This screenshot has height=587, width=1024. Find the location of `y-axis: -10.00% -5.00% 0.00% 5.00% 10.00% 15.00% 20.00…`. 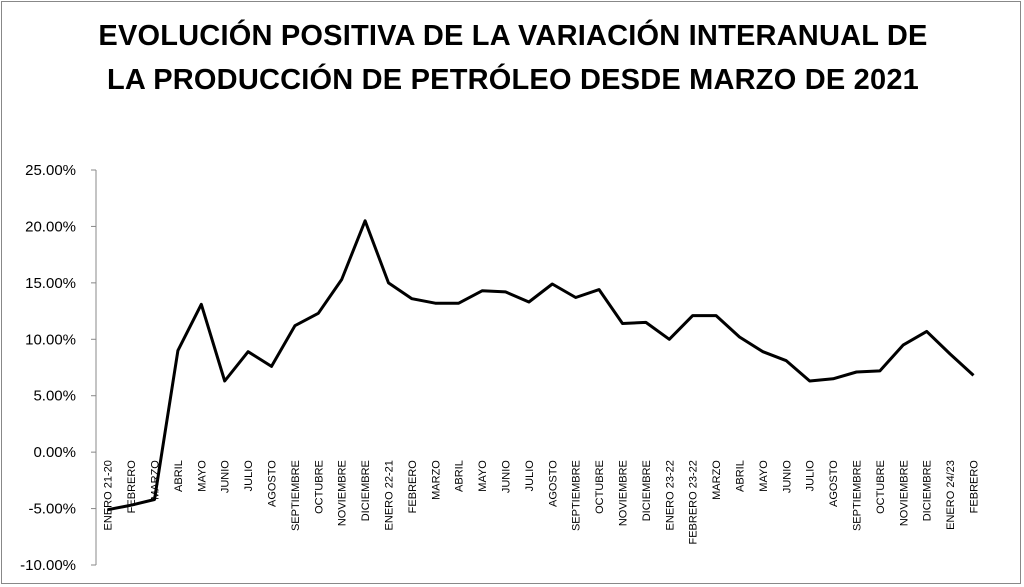

y-axis: -10.00% -5.00% 0.00% 5.00% 10.00% 15.00% 20.00… is located at coordinates (58, 368).